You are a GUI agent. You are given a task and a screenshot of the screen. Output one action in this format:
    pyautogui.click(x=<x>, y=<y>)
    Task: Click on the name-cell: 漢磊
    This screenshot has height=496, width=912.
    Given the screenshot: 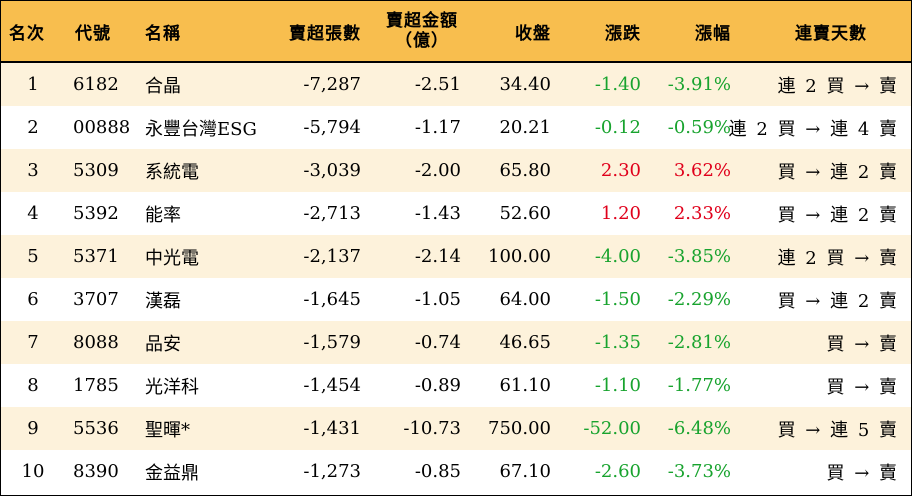 What is the action you would take?
    pyautogui.click(x=163, y=301)
    